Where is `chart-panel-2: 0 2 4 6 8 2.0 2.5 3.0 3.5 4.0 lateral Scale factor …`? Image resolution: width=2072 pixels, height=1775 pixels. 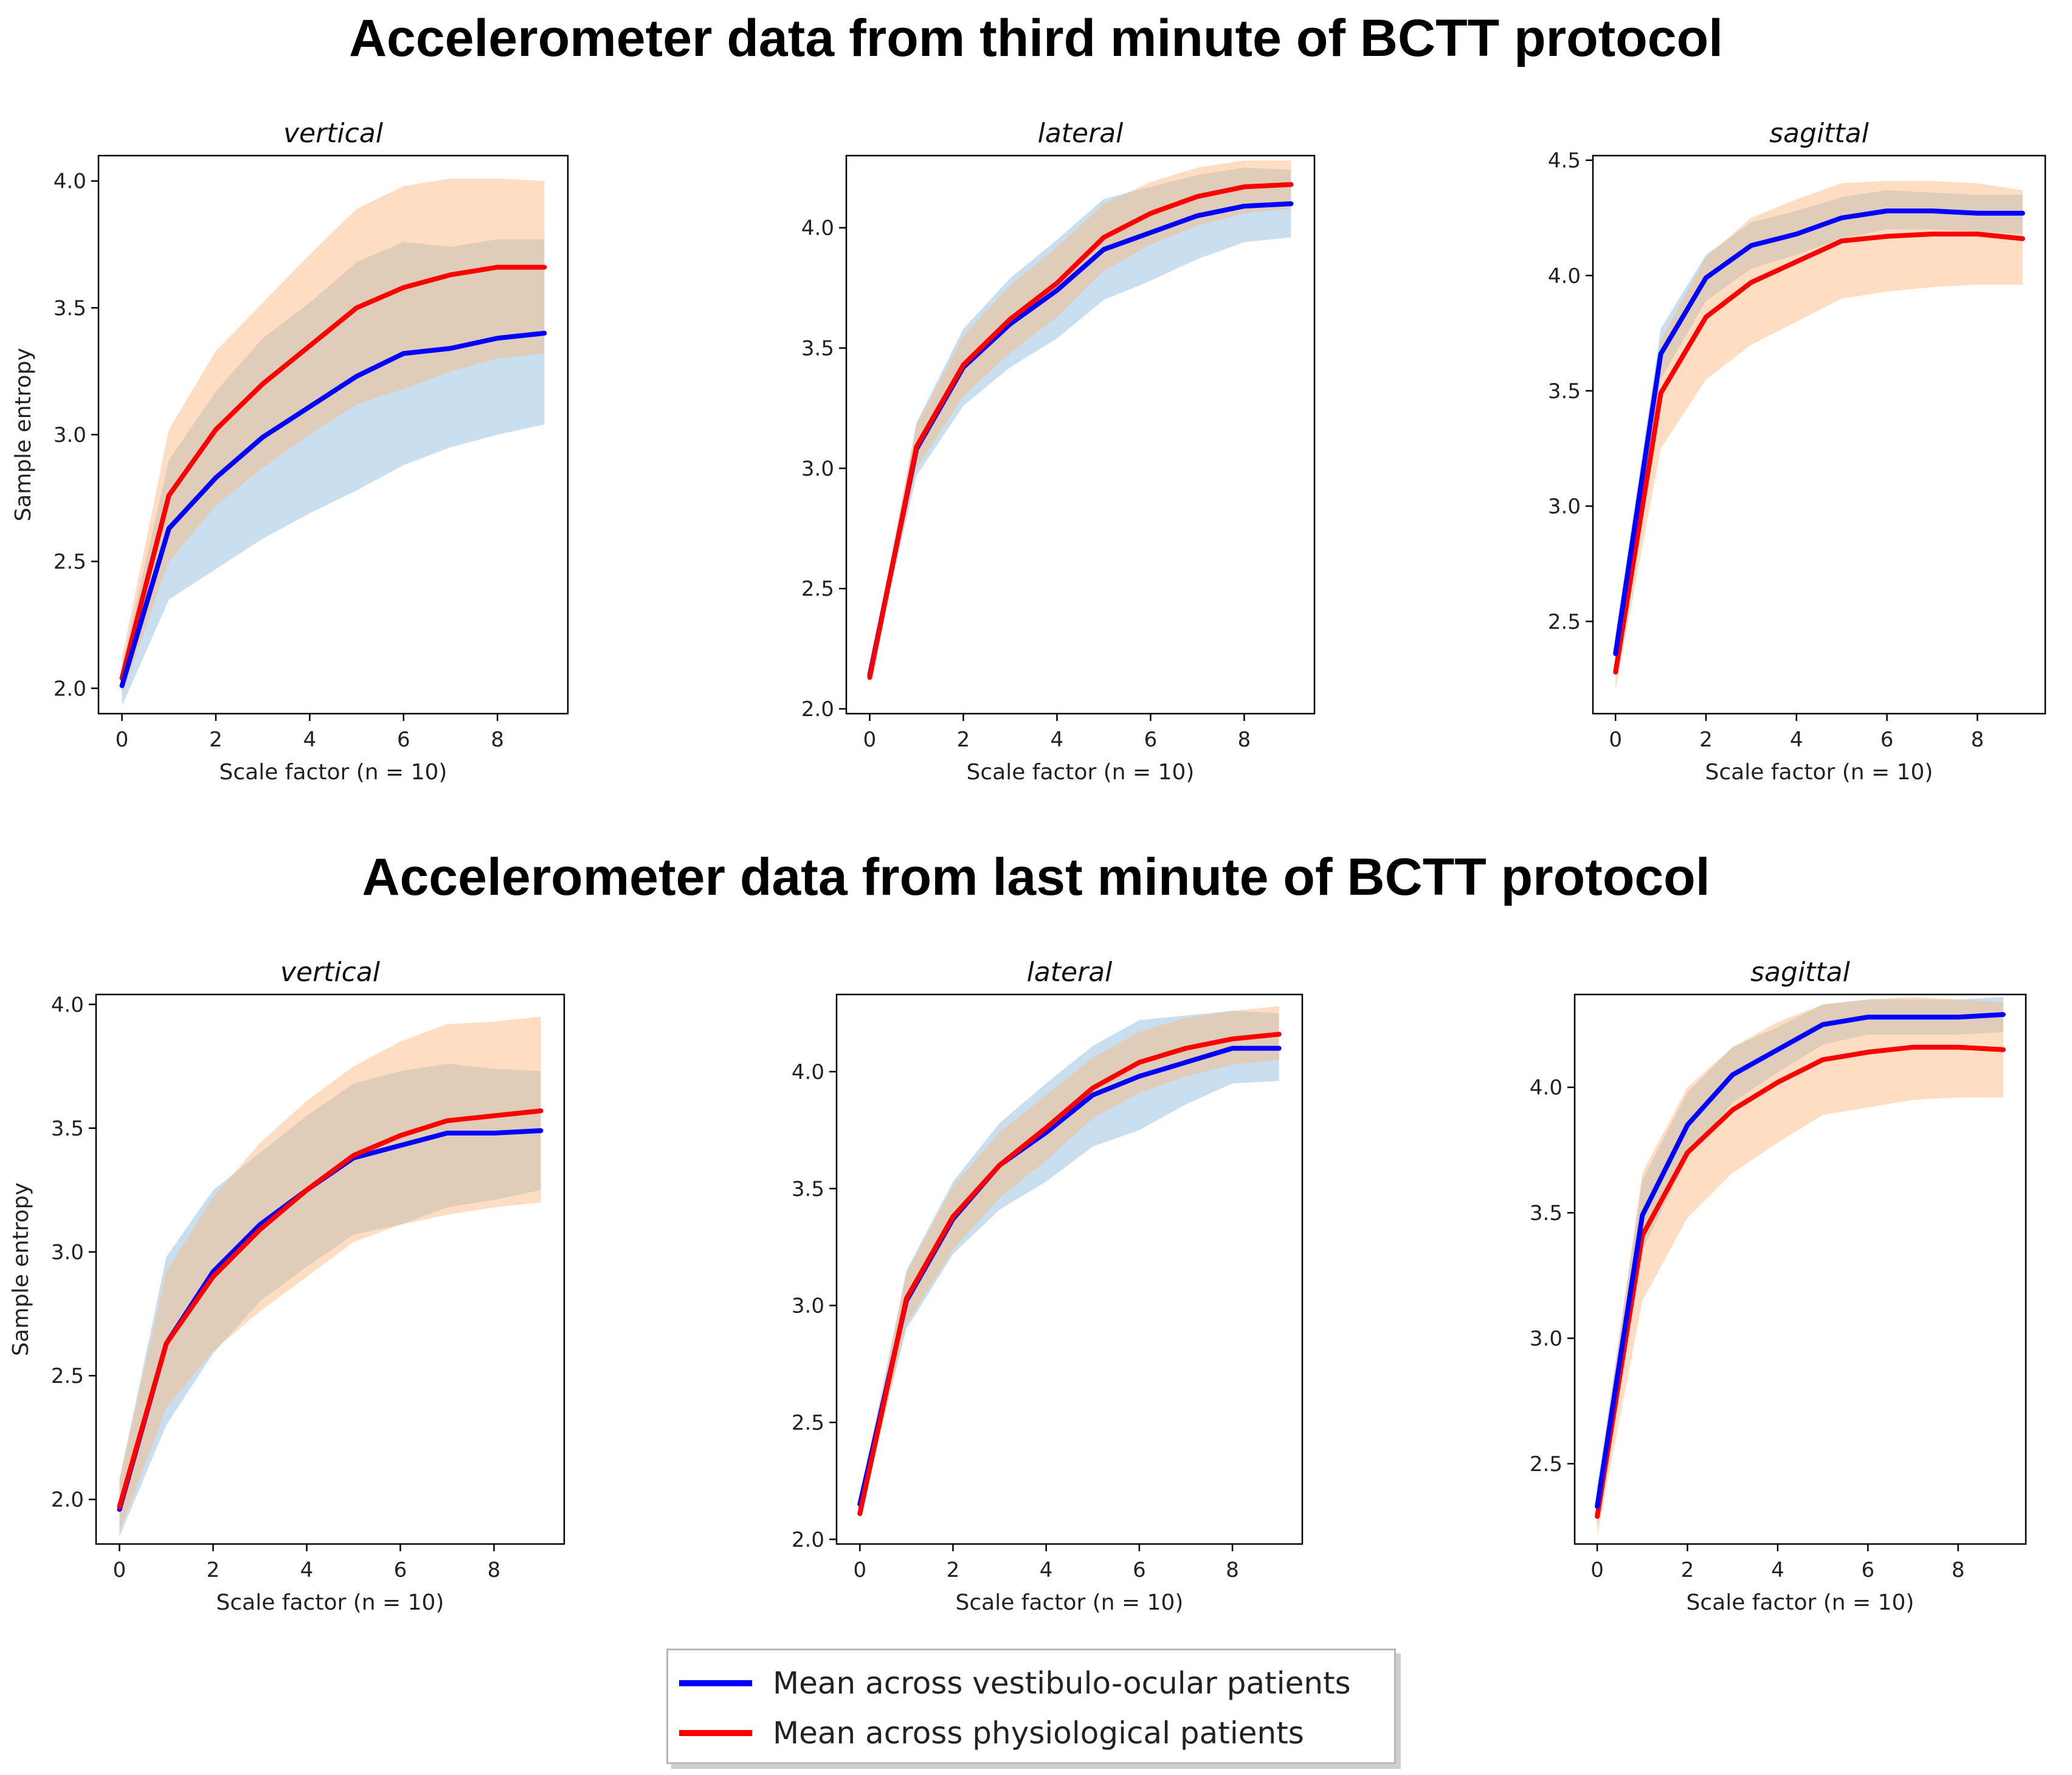 chart-panel-2: 0 2 4 6 8 2.0 2.5 3.0 3.5 4.0 lateral Scale factor … is located at coordinates (1058, 451).